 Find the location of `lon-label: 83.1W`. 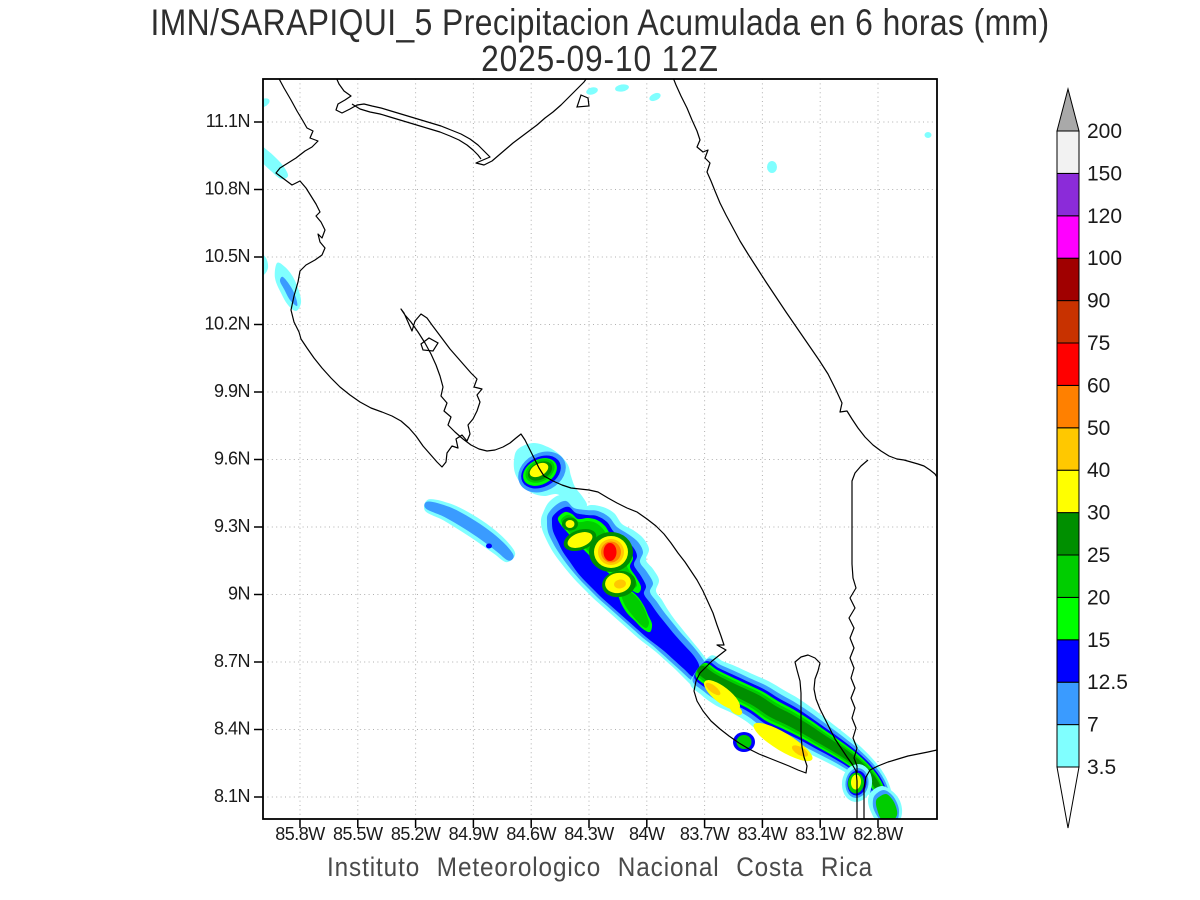

lon-label: 83.1W is located at coordinates (820, 834).